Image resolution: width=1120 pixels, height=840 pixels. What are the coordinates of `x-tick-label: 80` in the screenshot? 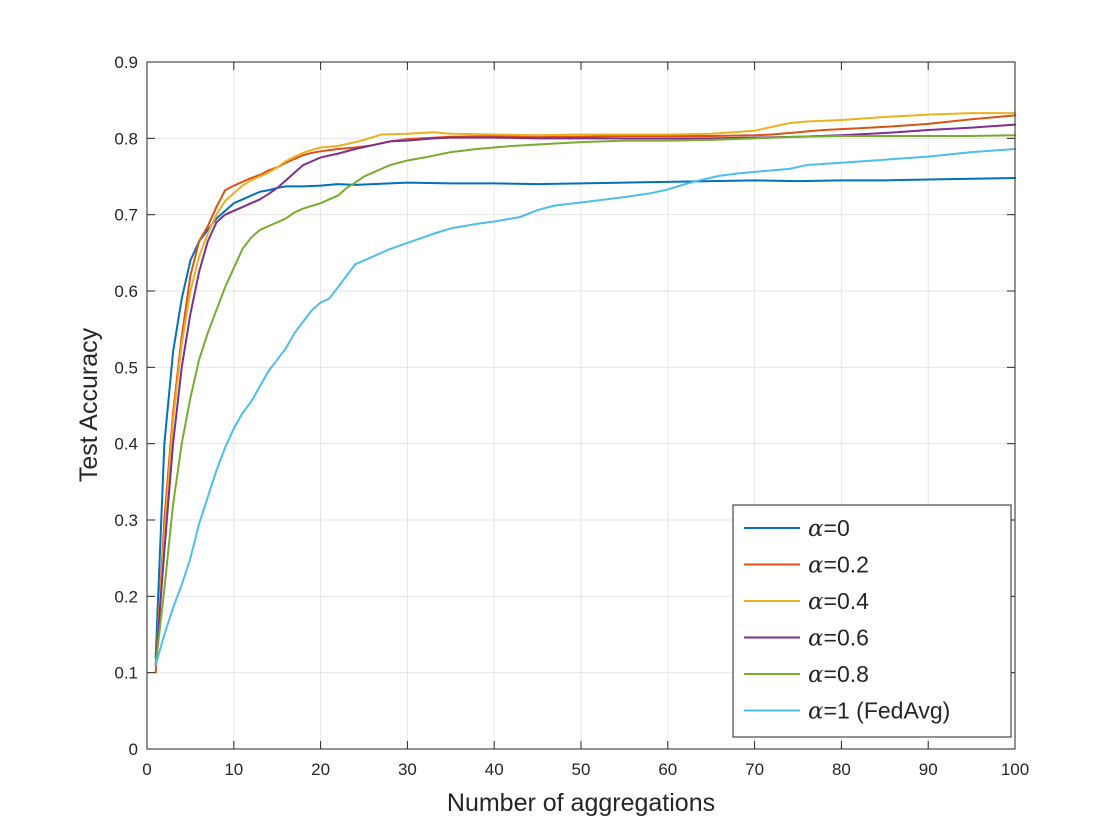 It's located at (841, 769).